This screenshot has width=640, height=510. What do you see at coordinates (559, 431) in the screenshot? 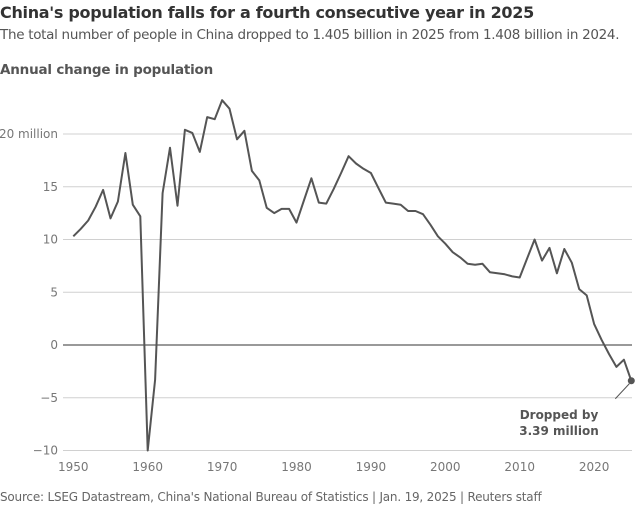
I see `annotation-line2: 3.39 million` at bounding box center [559, 431].